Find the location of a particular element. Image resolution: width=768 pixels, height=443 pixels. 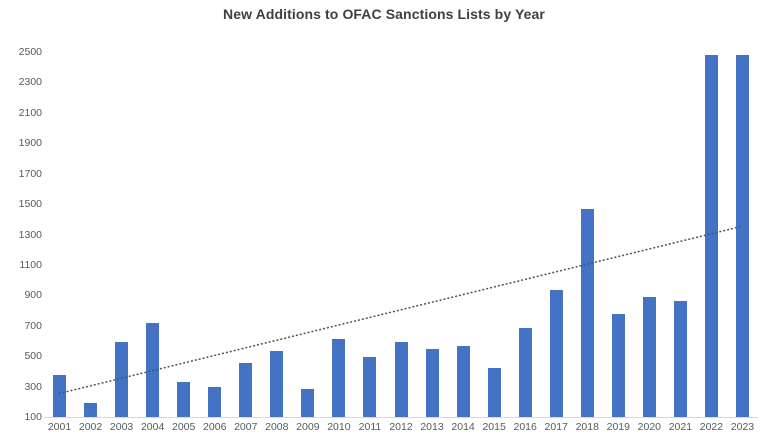

x-axis-tick-label: 2002 is located at coordinates (90, 427).